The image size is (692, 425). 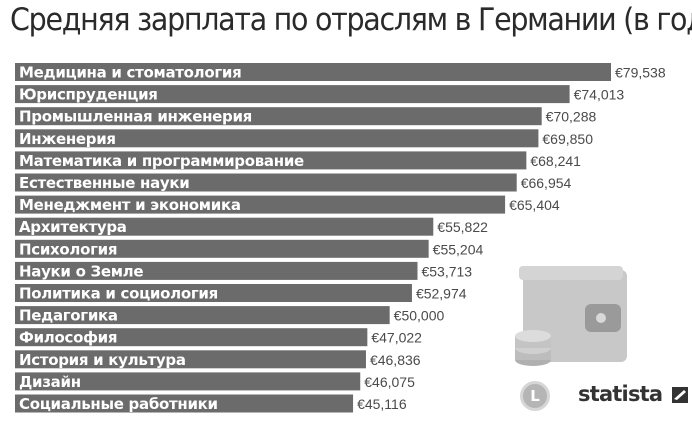 I want to click on bar-category-label: Дизайн, so click(x=50, y=382).